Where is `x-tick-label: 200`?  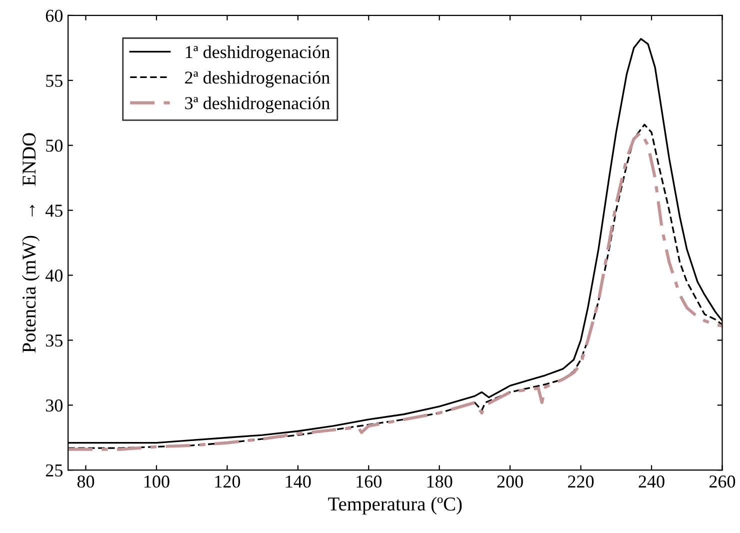 x-tick-label: 200 is located at coordinates (510, 481).